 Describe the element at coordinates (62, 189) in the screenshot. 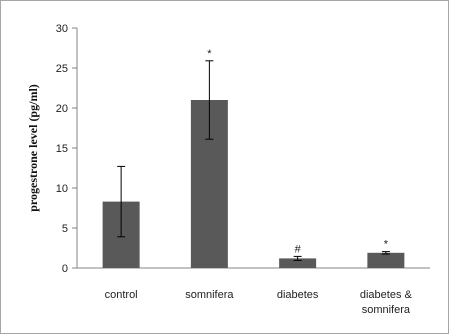

I see `y-tick-label: 10` at that location.